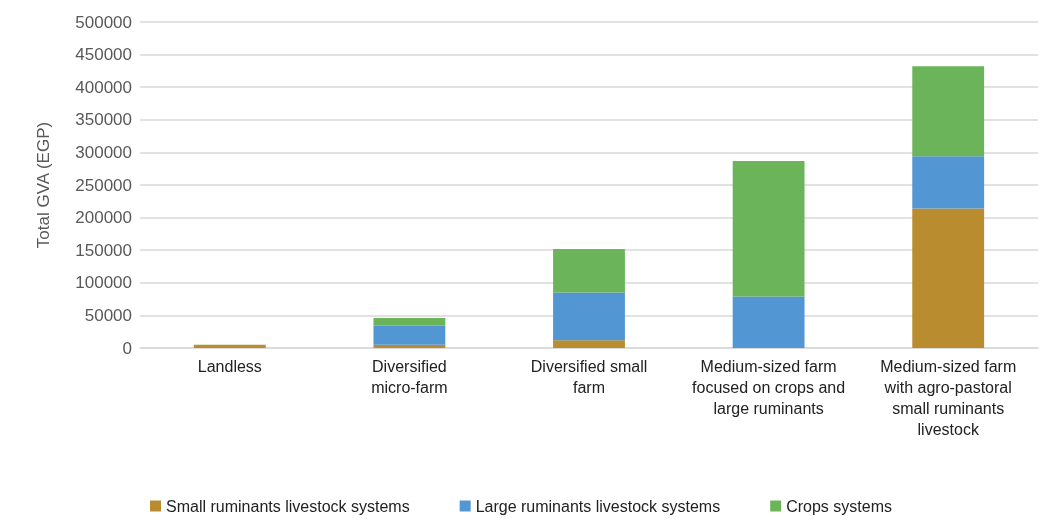  I want to click on y-tick-label: 0, so click(127, 348).